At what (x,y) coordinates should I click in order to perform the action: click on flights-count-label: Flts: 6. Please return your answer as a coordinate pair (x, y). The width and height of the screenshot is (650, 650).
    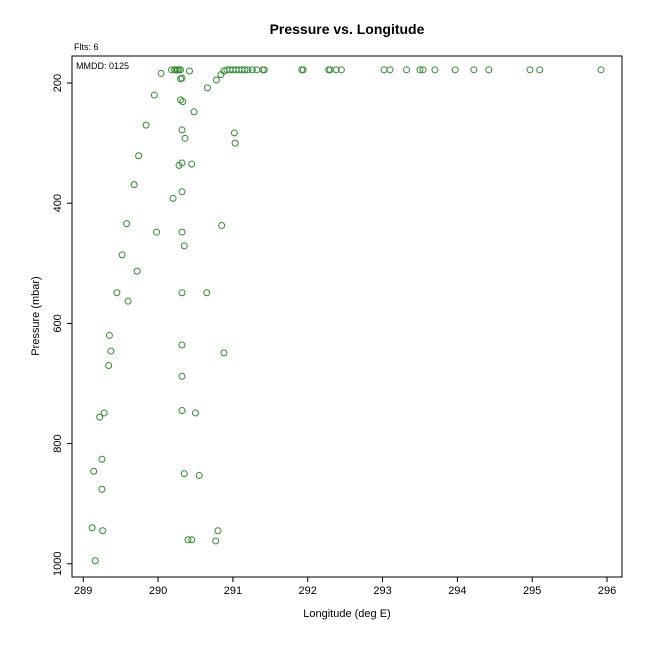
    Looking at the image, I should click on (86, 47).